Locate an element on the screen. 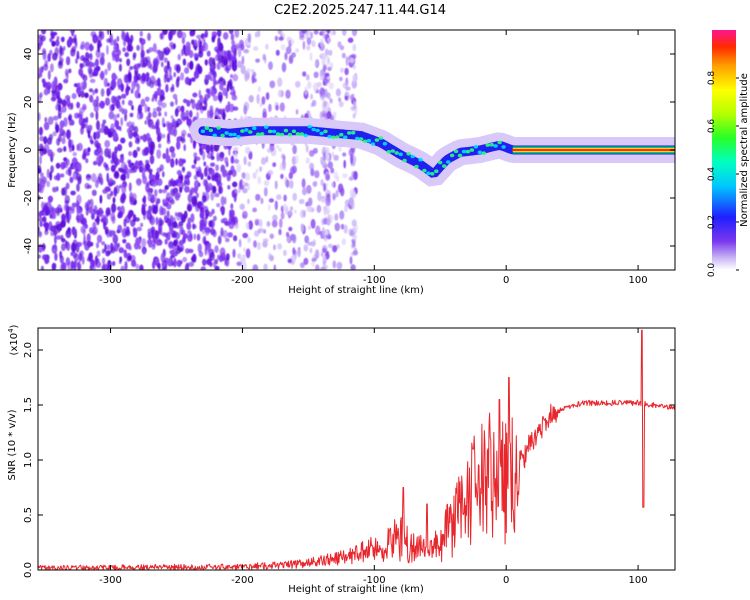 The image size is (750, 600). snr-x-tick-label: -200 is located at coordinates (242, 580).